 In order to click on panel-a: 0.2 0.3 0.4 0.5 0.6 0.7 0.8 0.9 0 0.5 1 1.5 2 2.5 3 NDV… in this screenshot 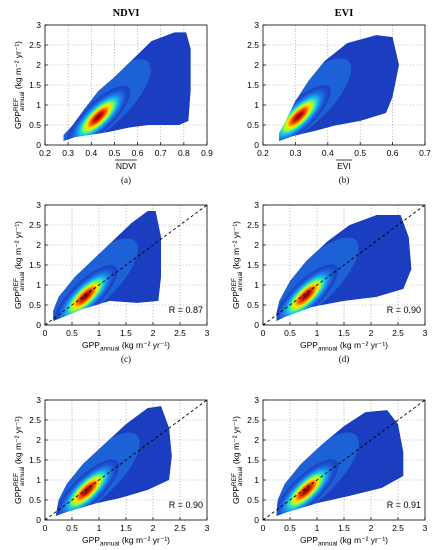, I will do `click(113, 102)`.